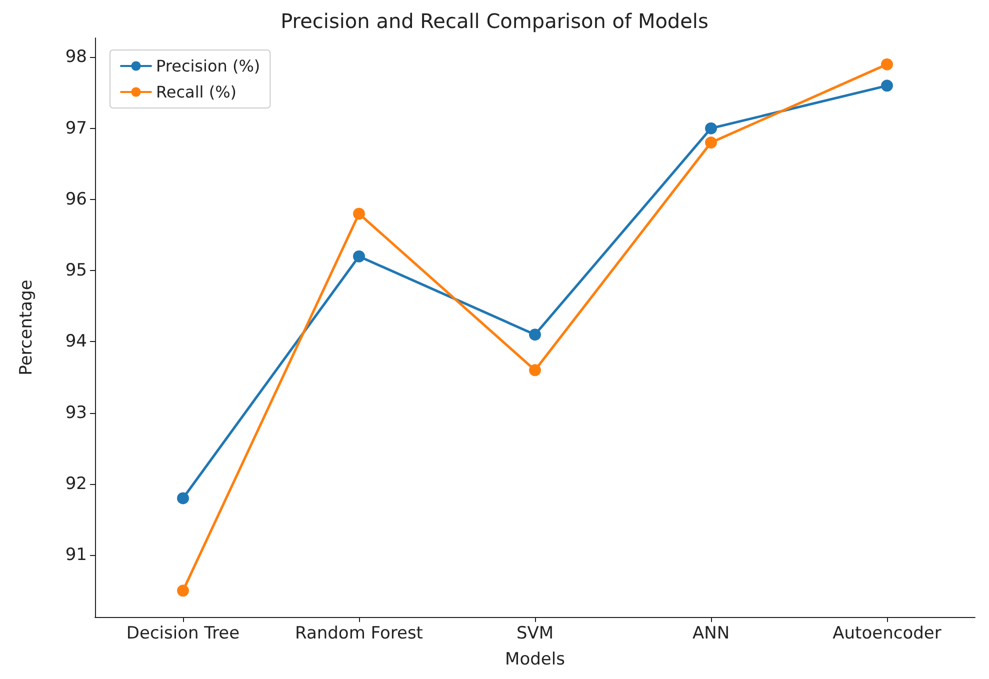  Describe the element at coordinates (76, 128) in the screenshot. I see `y-tick-label: 97` at that location.